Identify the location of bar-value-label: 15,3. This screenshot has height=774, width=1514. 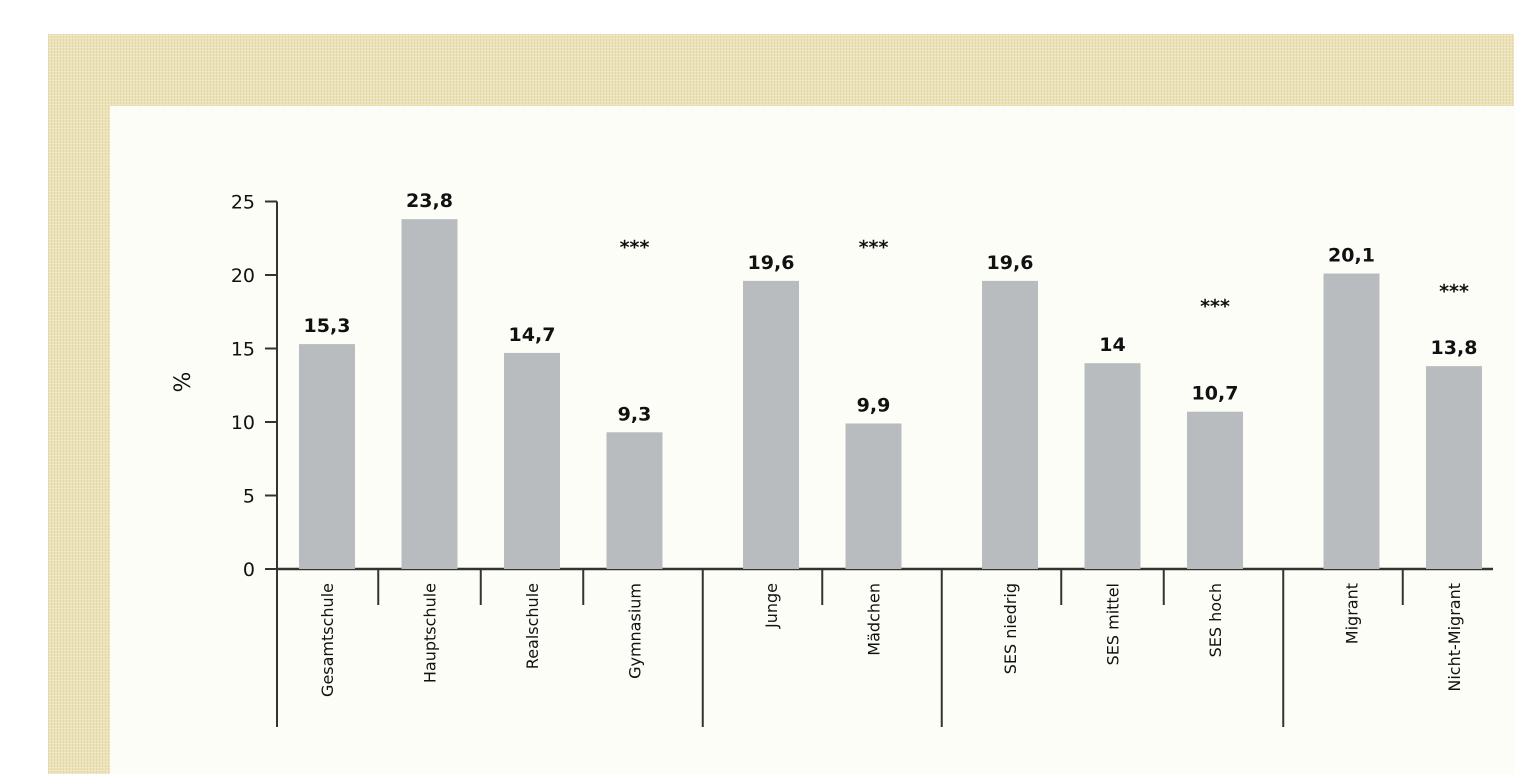
(327, 326).